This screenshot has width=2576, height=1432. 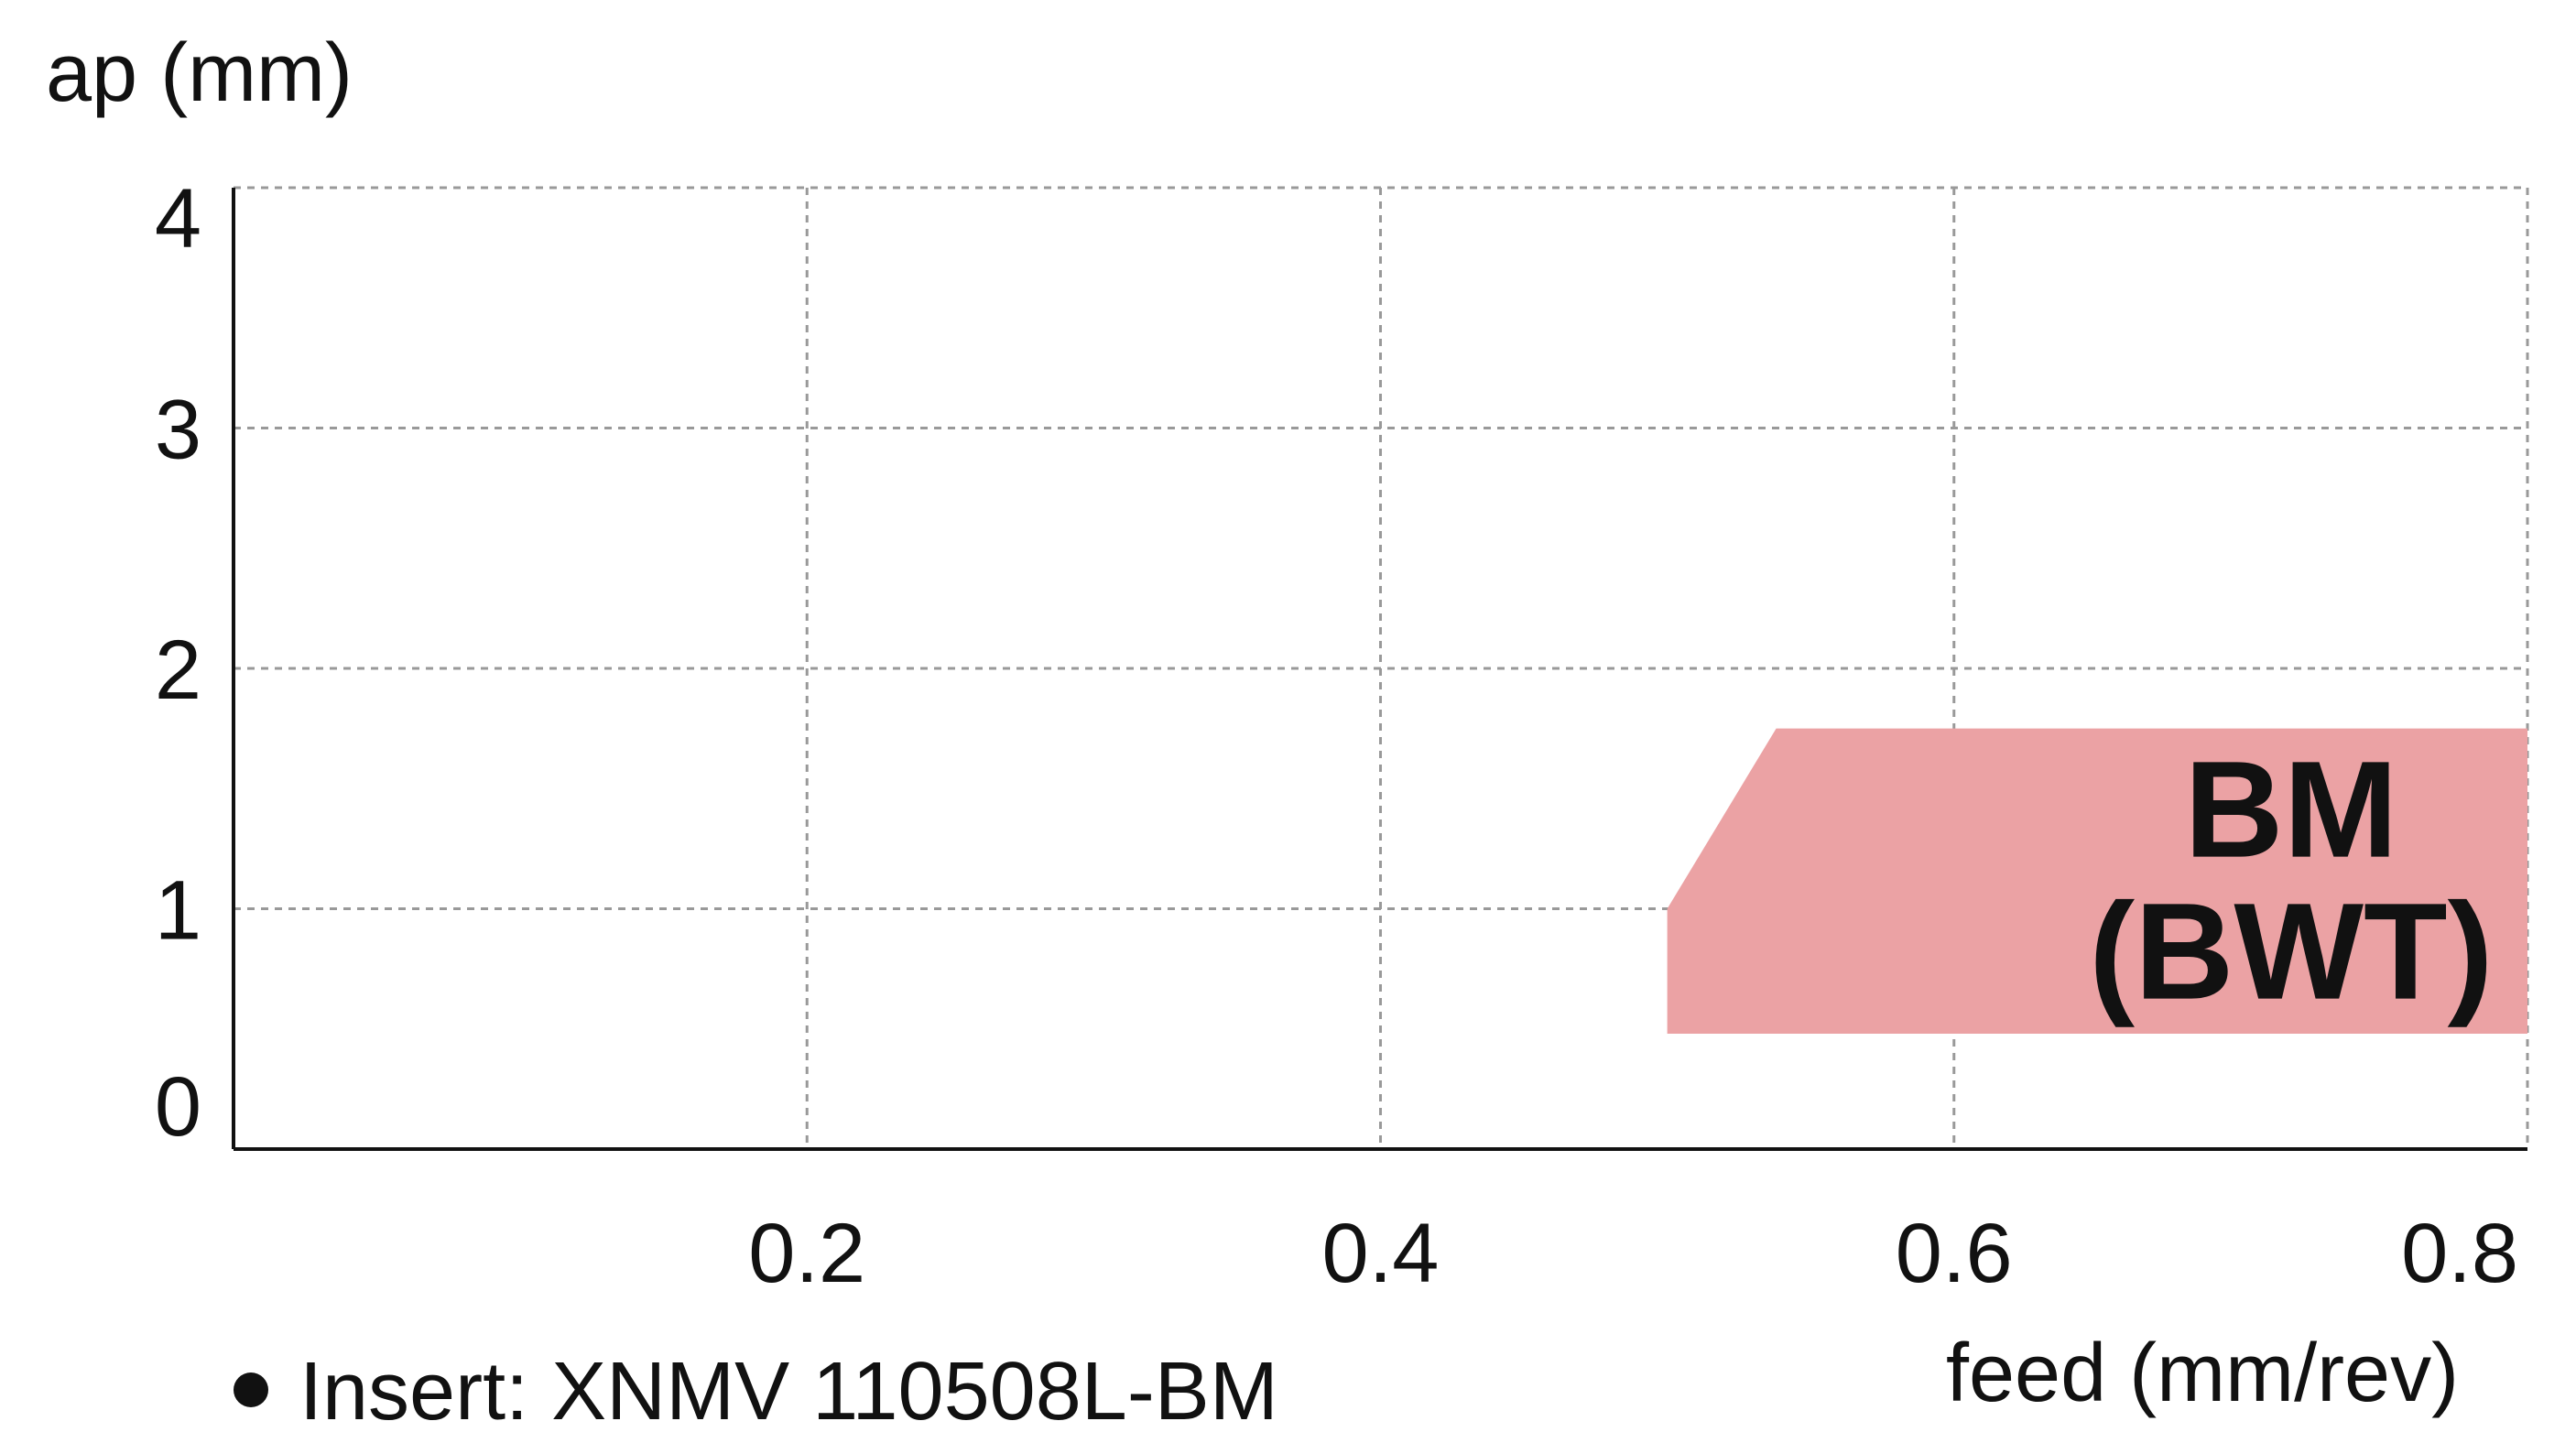 I want to click on x-tick-label-3: 0.8, so click(x=2459, y=1253).